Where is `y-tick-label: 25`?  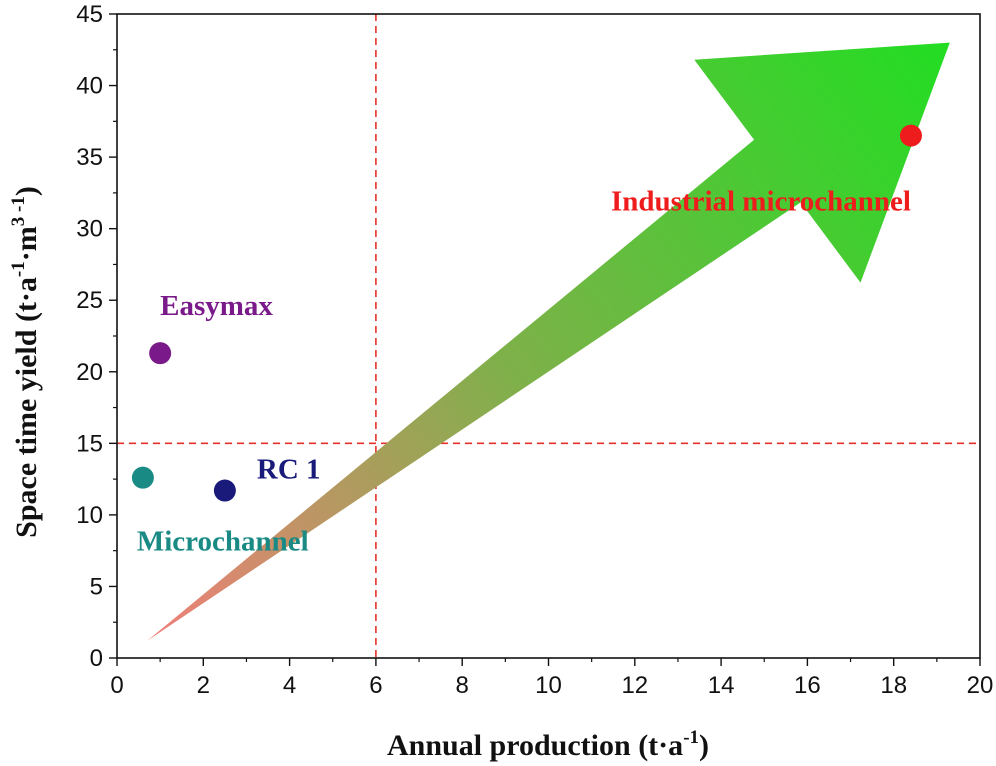 y-tick-label: 25 is located at coordinates (89, 300).